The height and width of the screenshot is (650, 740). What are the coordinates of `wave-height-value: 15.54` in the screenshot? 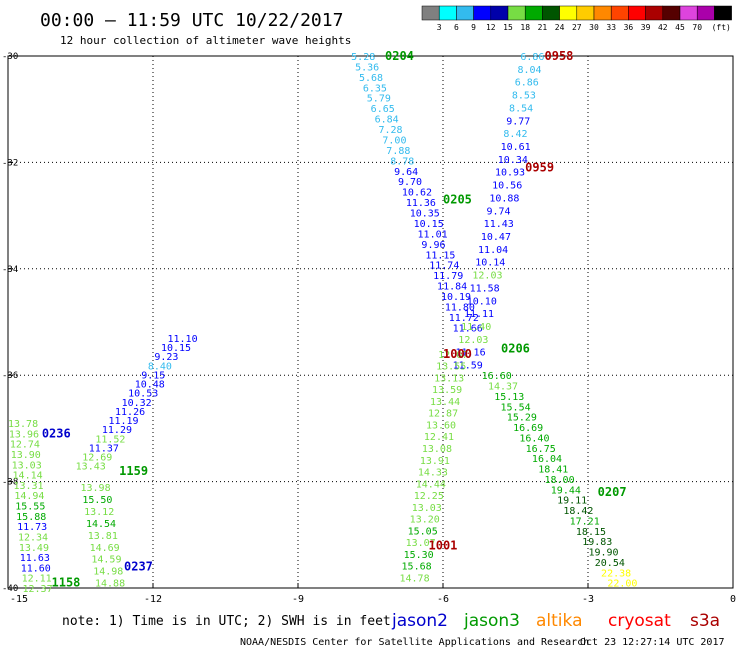 It's located at (516, 407).